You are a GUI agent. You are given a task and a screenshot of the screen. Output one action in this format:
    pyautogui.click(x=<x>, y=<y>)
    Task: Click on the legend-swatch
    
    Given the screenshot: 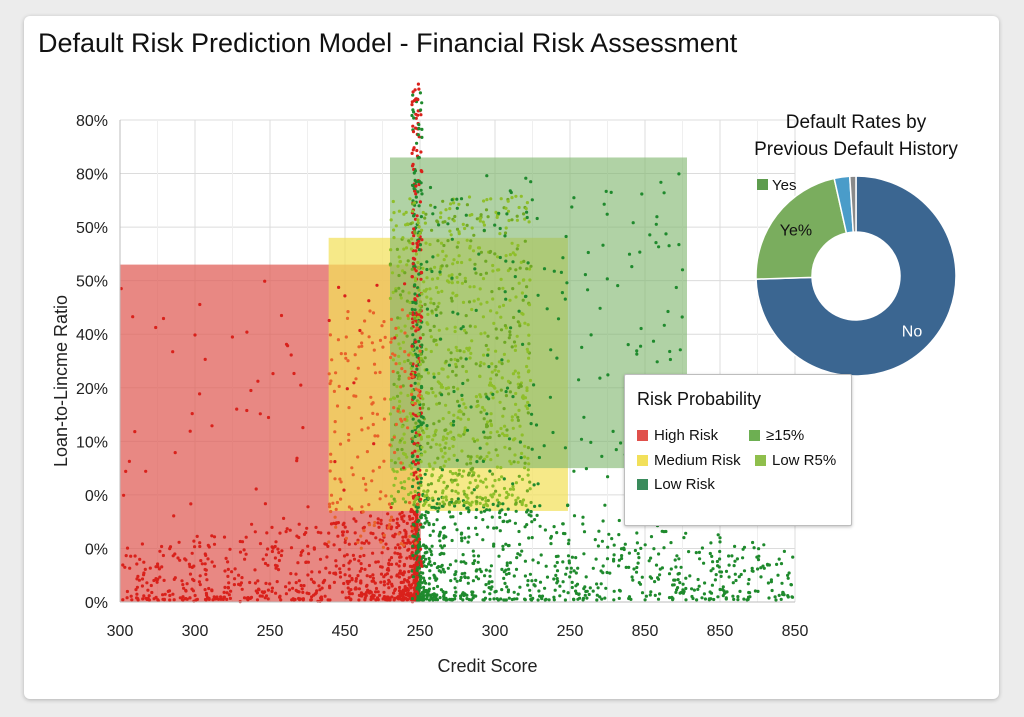 What is the action you would take?
    pyautogui.click(x=642, y=435)
    